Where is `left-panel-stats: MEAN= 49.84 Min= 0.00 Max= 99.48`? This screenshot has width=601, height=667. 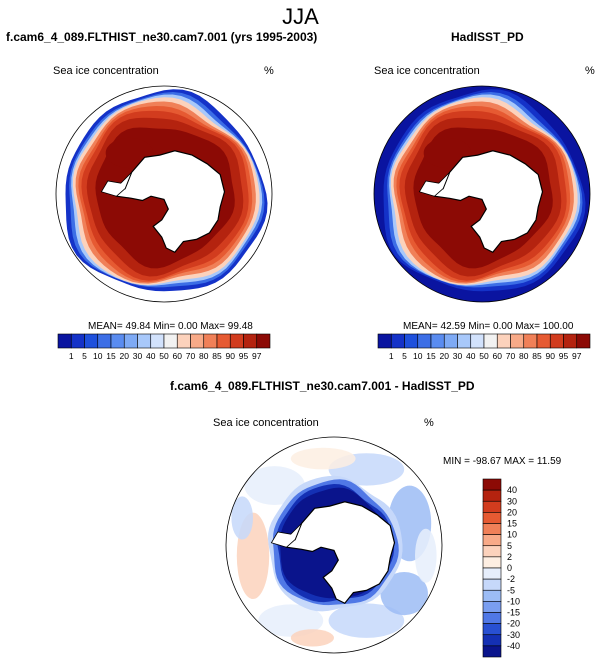
left-panel-stats: MEAN= 49.84 Min= 0.00 Max= 99.48 is located at coordinates (170, 326).